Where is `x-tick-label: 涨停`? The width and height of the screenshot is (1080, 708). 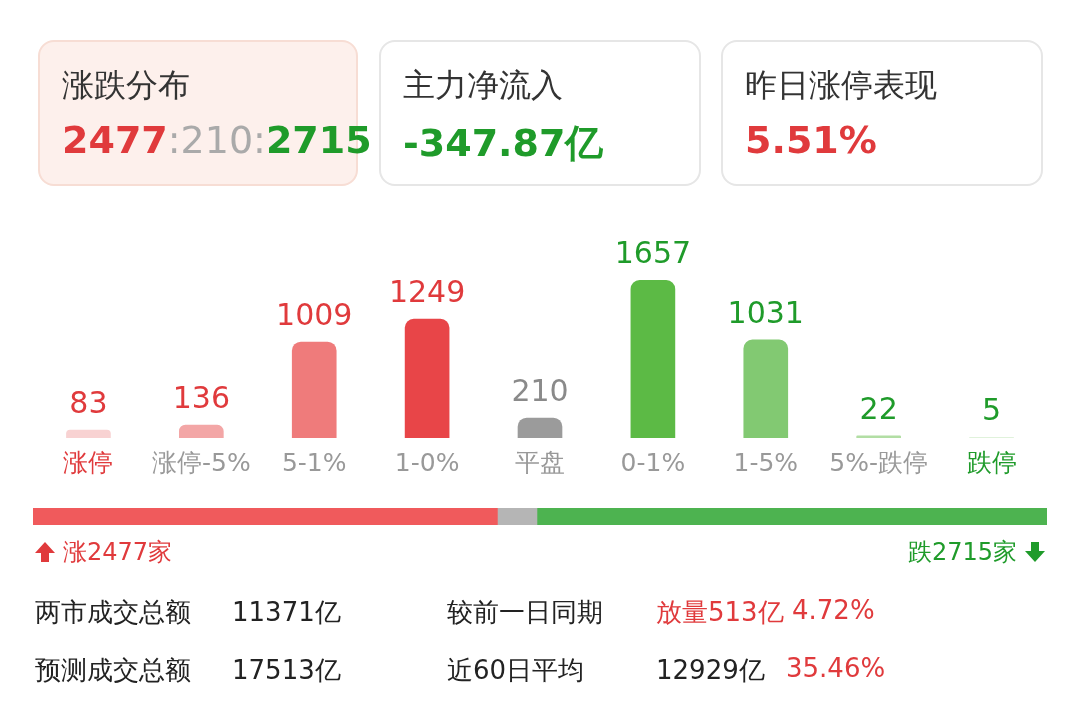 x-tick-label: 涨停 is located at coordinates (88, 462).